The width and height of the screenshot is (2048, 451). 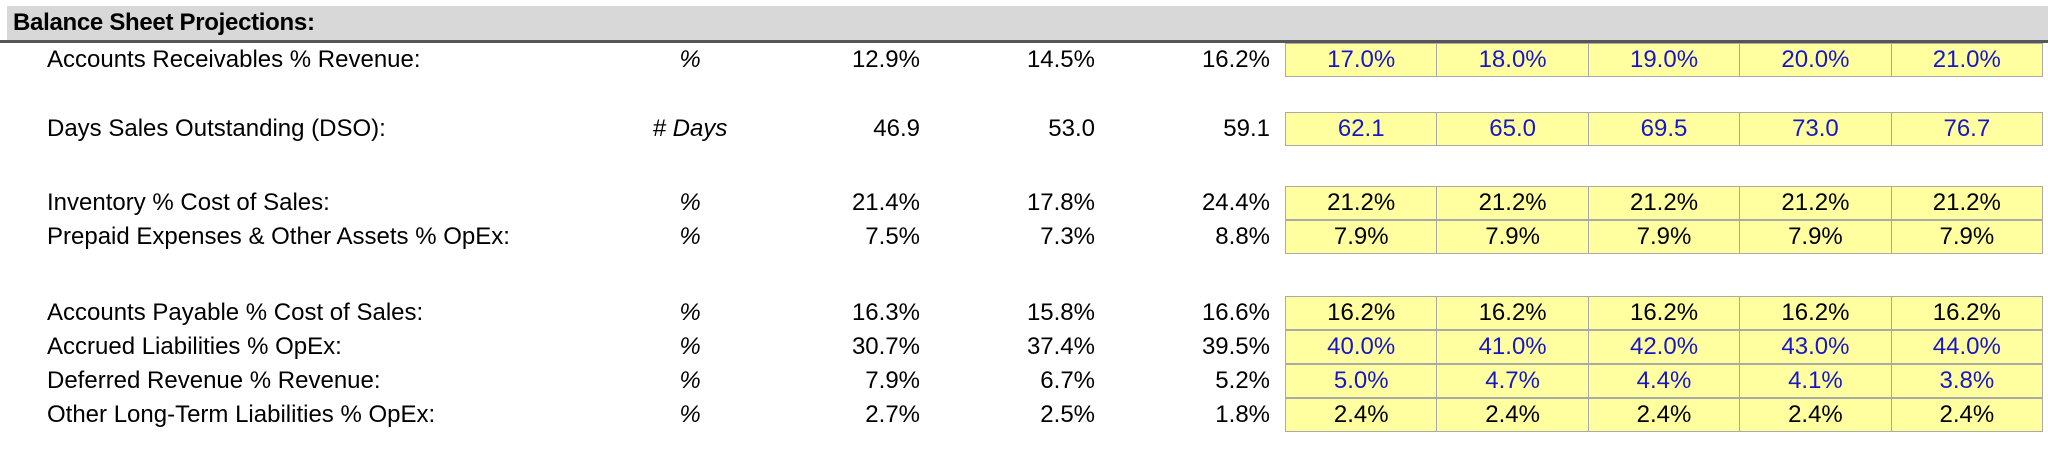 What do you see at coordinates (1067, 414) in the screenshot?
I see `historical-value-cell: 2.5%` at bounding box center [1067, 414].